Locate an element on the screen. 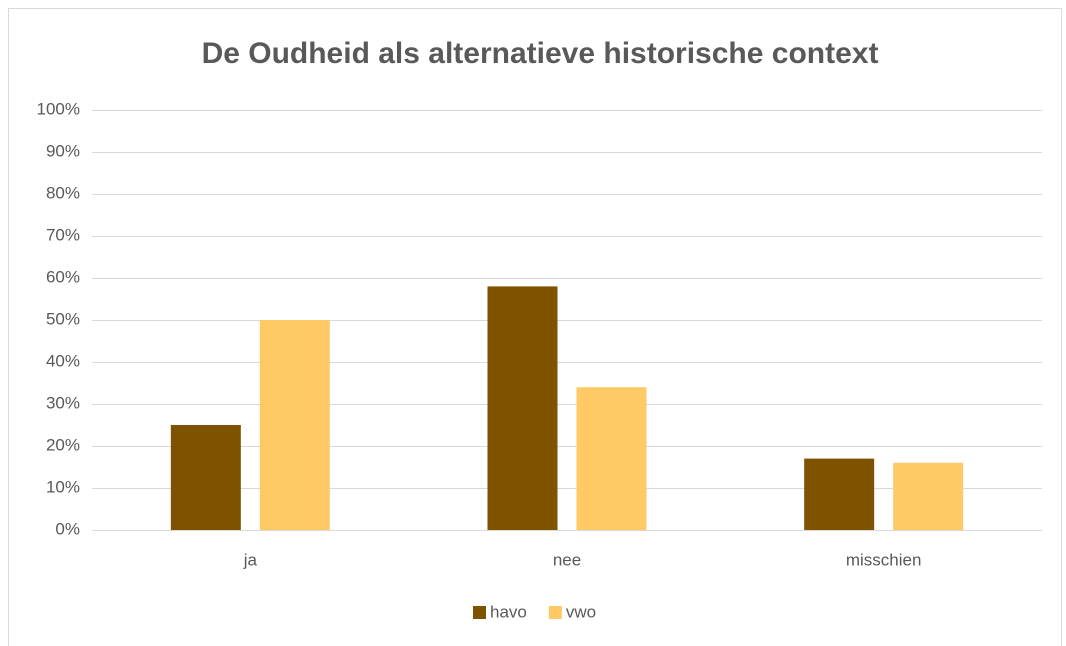 The height and width of the screenshot is (646, 1066). y-tick-label: 90% is located at coordinates (63, 150).